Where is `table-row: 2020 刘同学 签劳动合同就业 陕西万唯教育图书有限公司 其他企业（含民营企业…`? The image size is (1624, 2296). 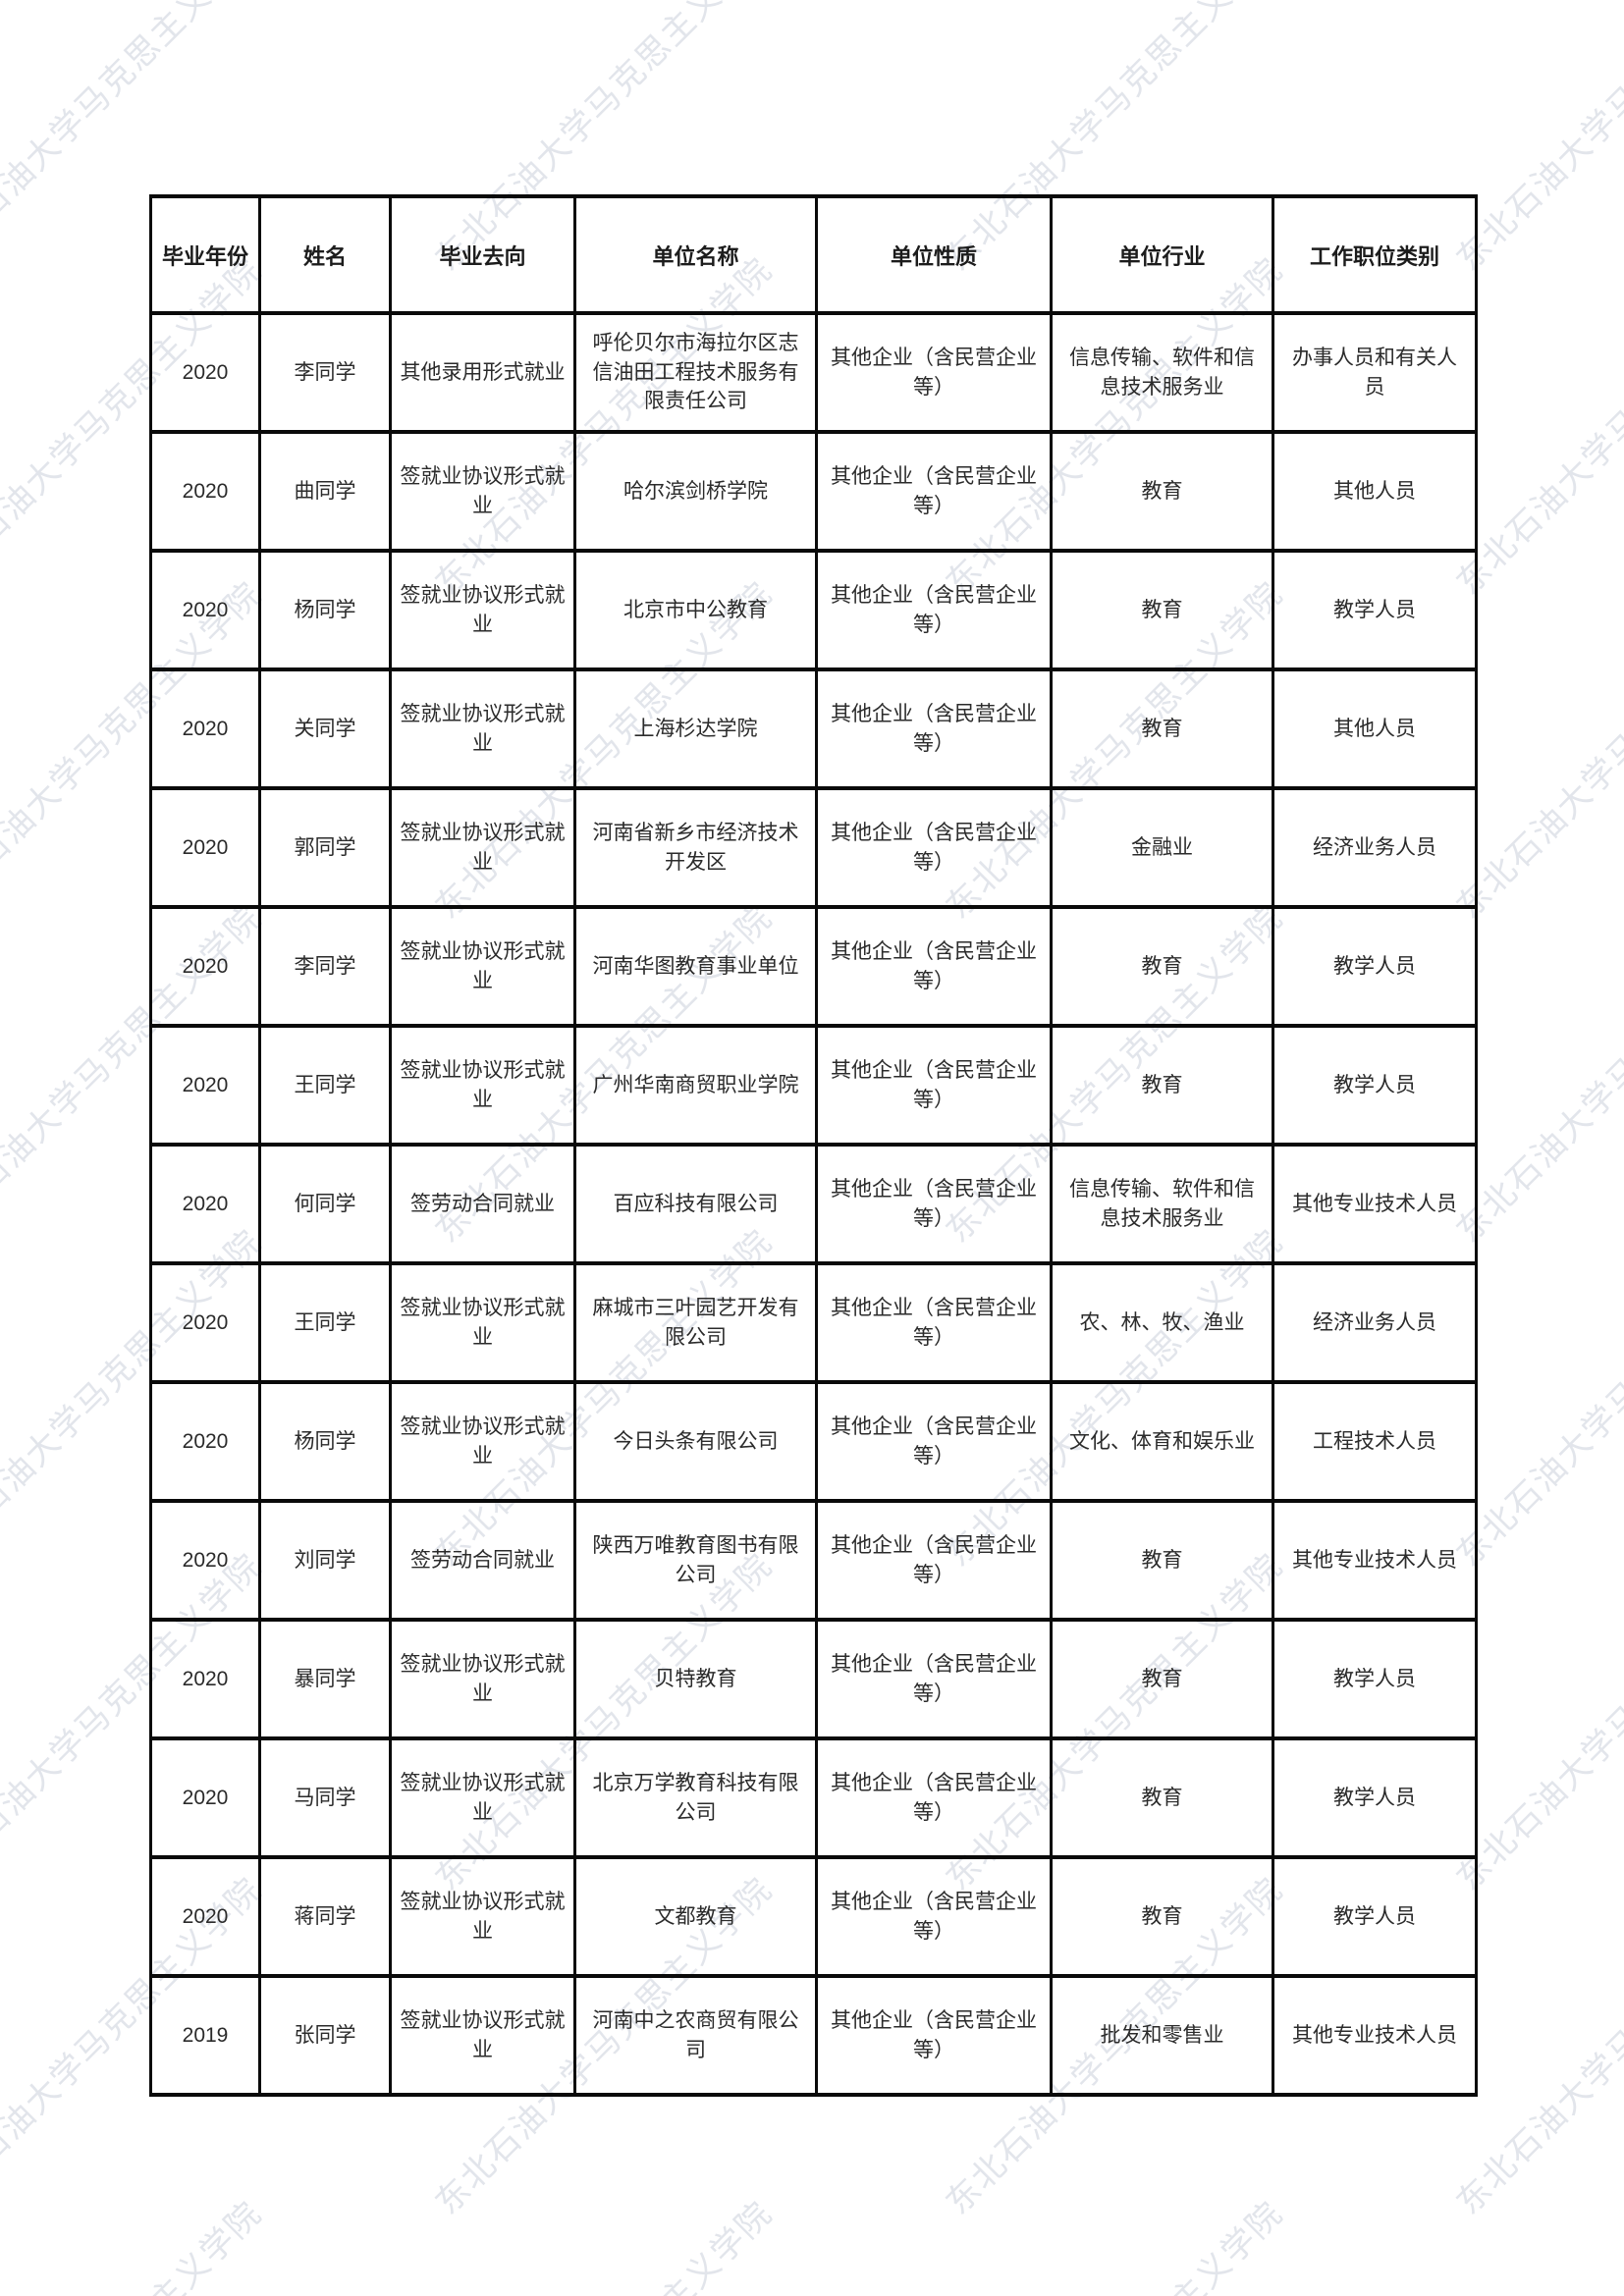
table-row: 2020 刘同学 签劳动合同就业 陕西万唯教育图书有限公司 其他企业（含民营企业… is located at coordinates (813, 1561).